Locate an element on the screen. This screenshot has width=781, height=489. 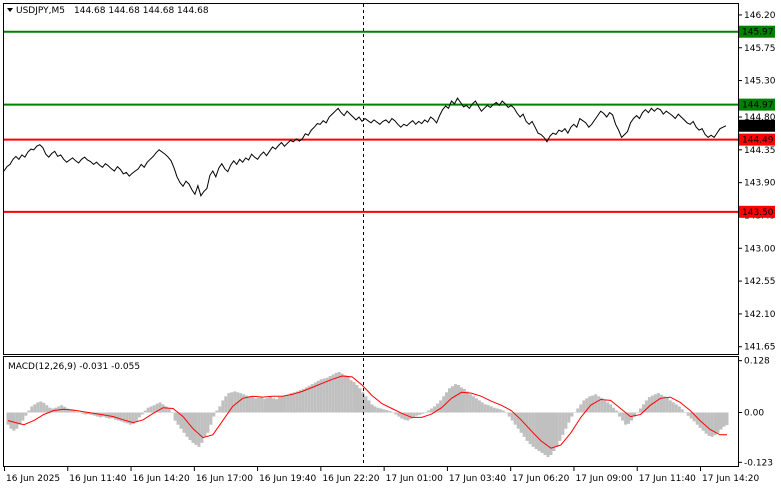
level-label: 144.49 is located at coordinates (758, 141).